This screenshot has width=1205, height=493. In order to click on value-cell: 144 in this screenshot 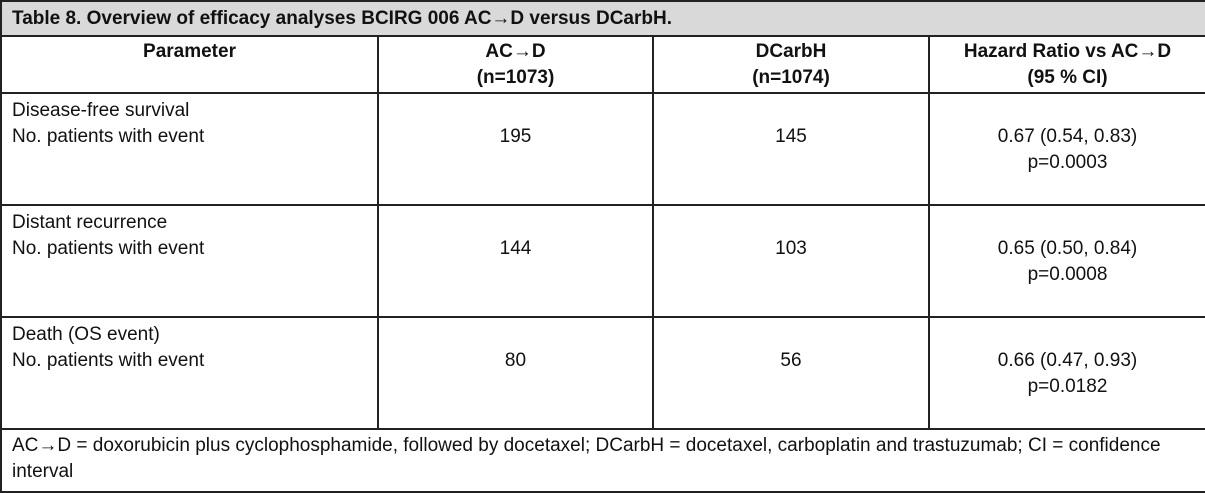, I will do `click(515, 261)`.